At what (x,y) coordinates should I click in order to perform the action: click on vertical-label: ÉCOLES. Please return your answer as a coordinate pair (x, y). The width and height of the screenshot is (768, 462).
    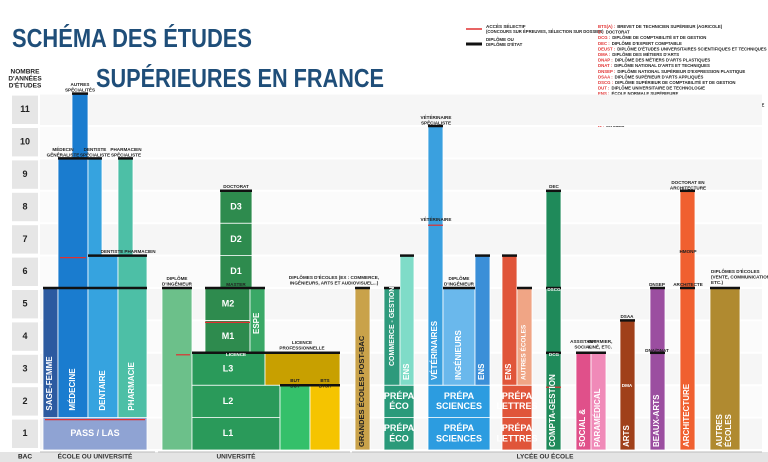
    Looking at the image, I should click on (728, 430).